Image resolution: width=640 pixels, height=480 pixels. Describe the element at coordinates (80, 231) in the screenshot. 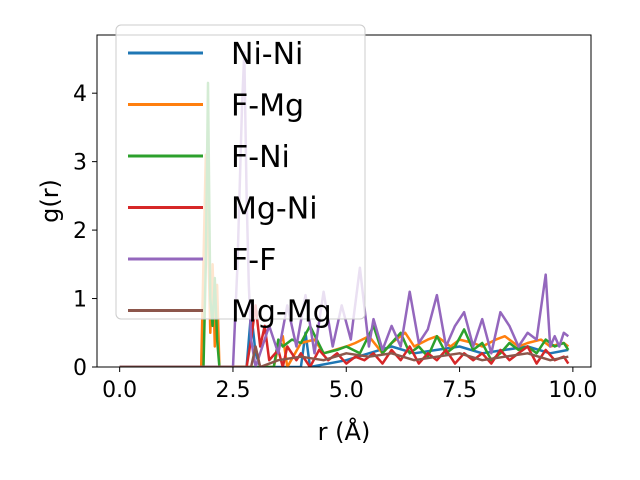

I see `y-tick-label: 2` at that location.